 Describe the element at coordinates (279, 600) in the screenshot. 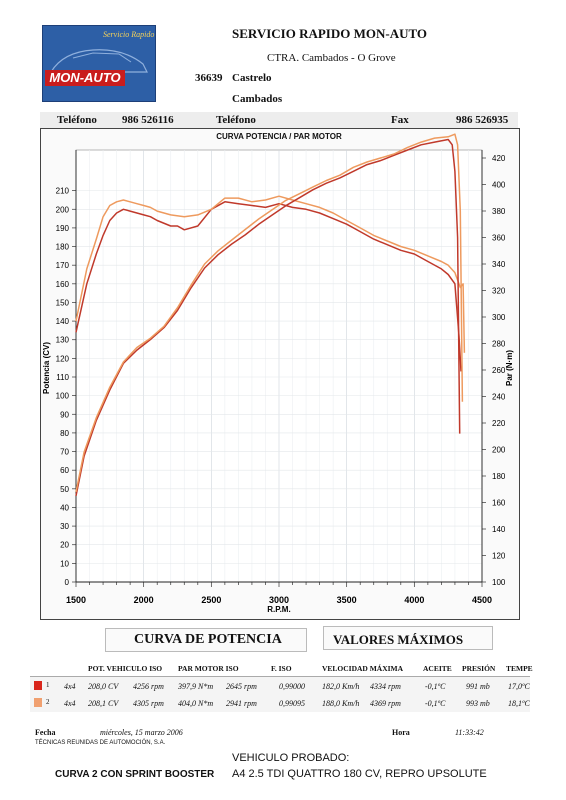

I see `x-tick-label: 3000` at that location.